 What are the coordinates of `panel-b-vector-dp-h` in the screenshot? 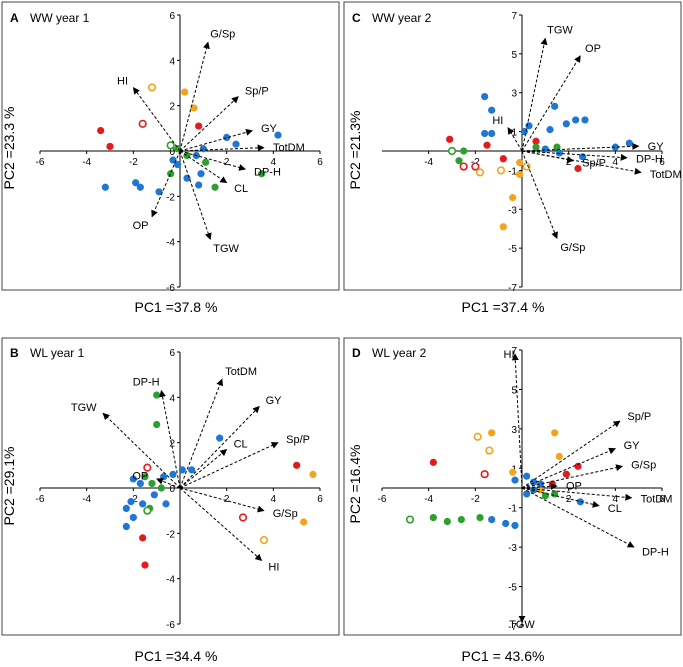 It's located at (170, 439).